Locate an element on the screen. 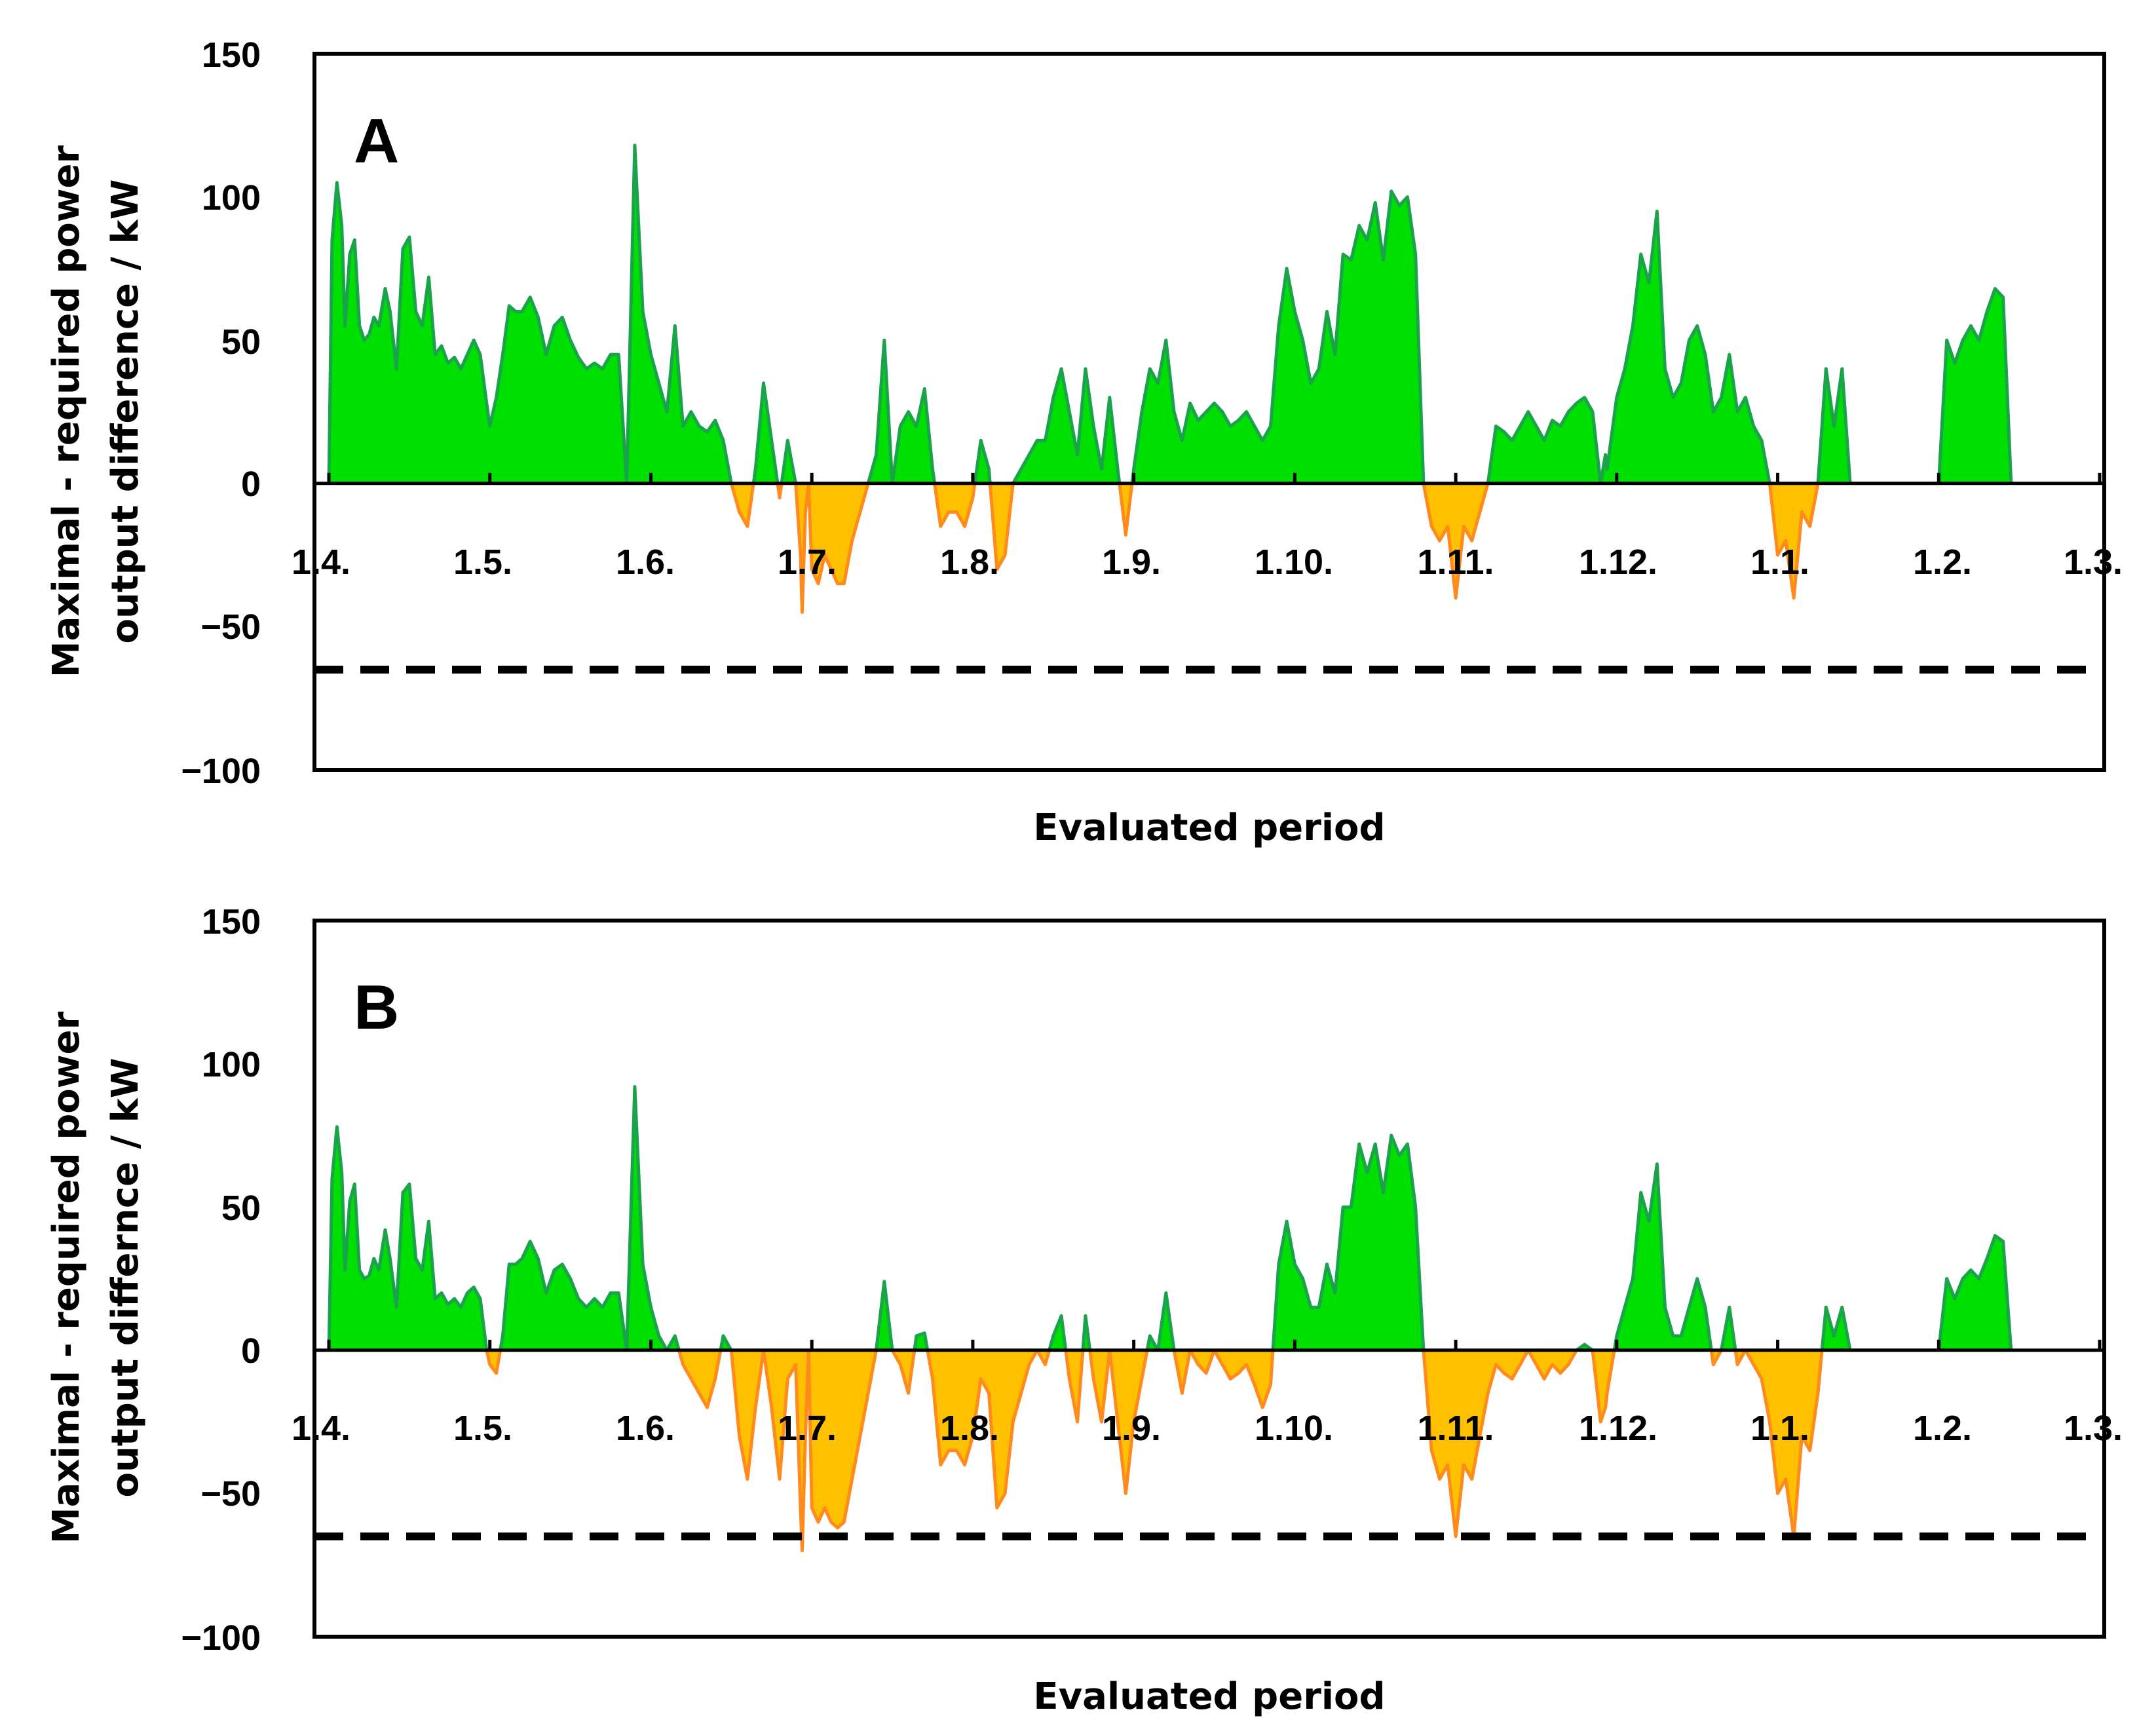  panel-b-ytick-label: 0 is located at coordinates (251, 1351).